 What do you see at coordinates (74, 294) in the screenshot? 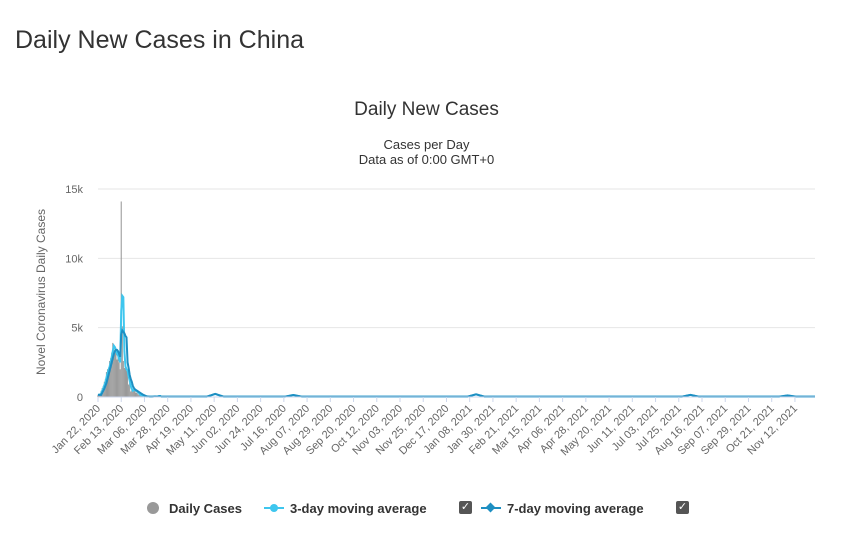
I see `y-ticks: 0 5k 10k 15k` at bounding box center [74, 294].